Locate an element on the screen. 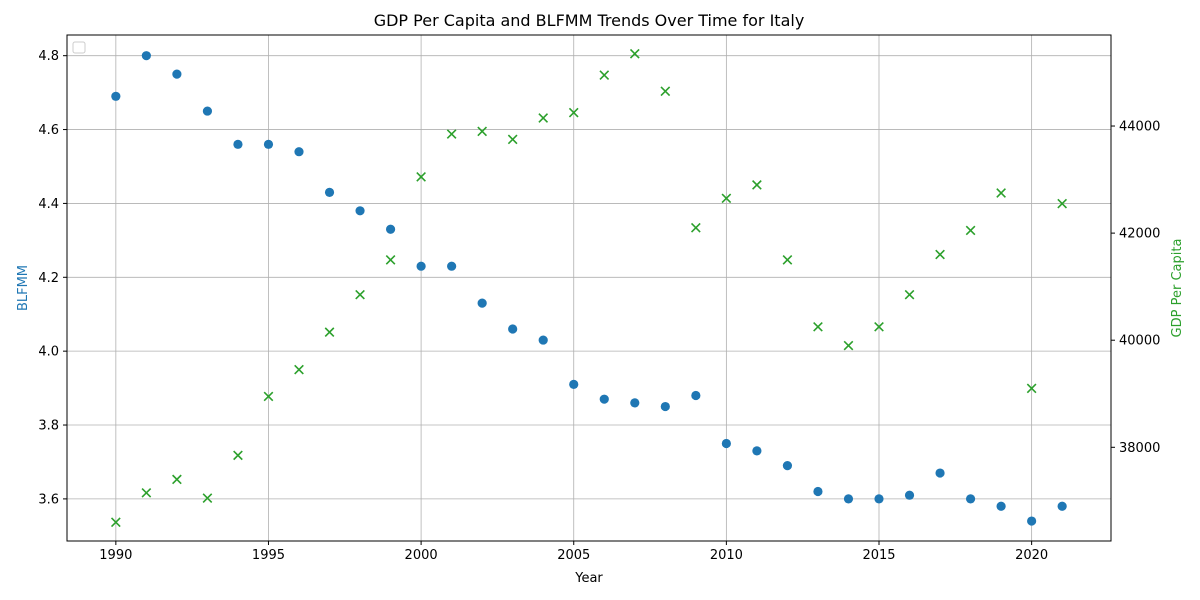  left-y-tick-label: 3.8 is located at coordinates (48, 426).